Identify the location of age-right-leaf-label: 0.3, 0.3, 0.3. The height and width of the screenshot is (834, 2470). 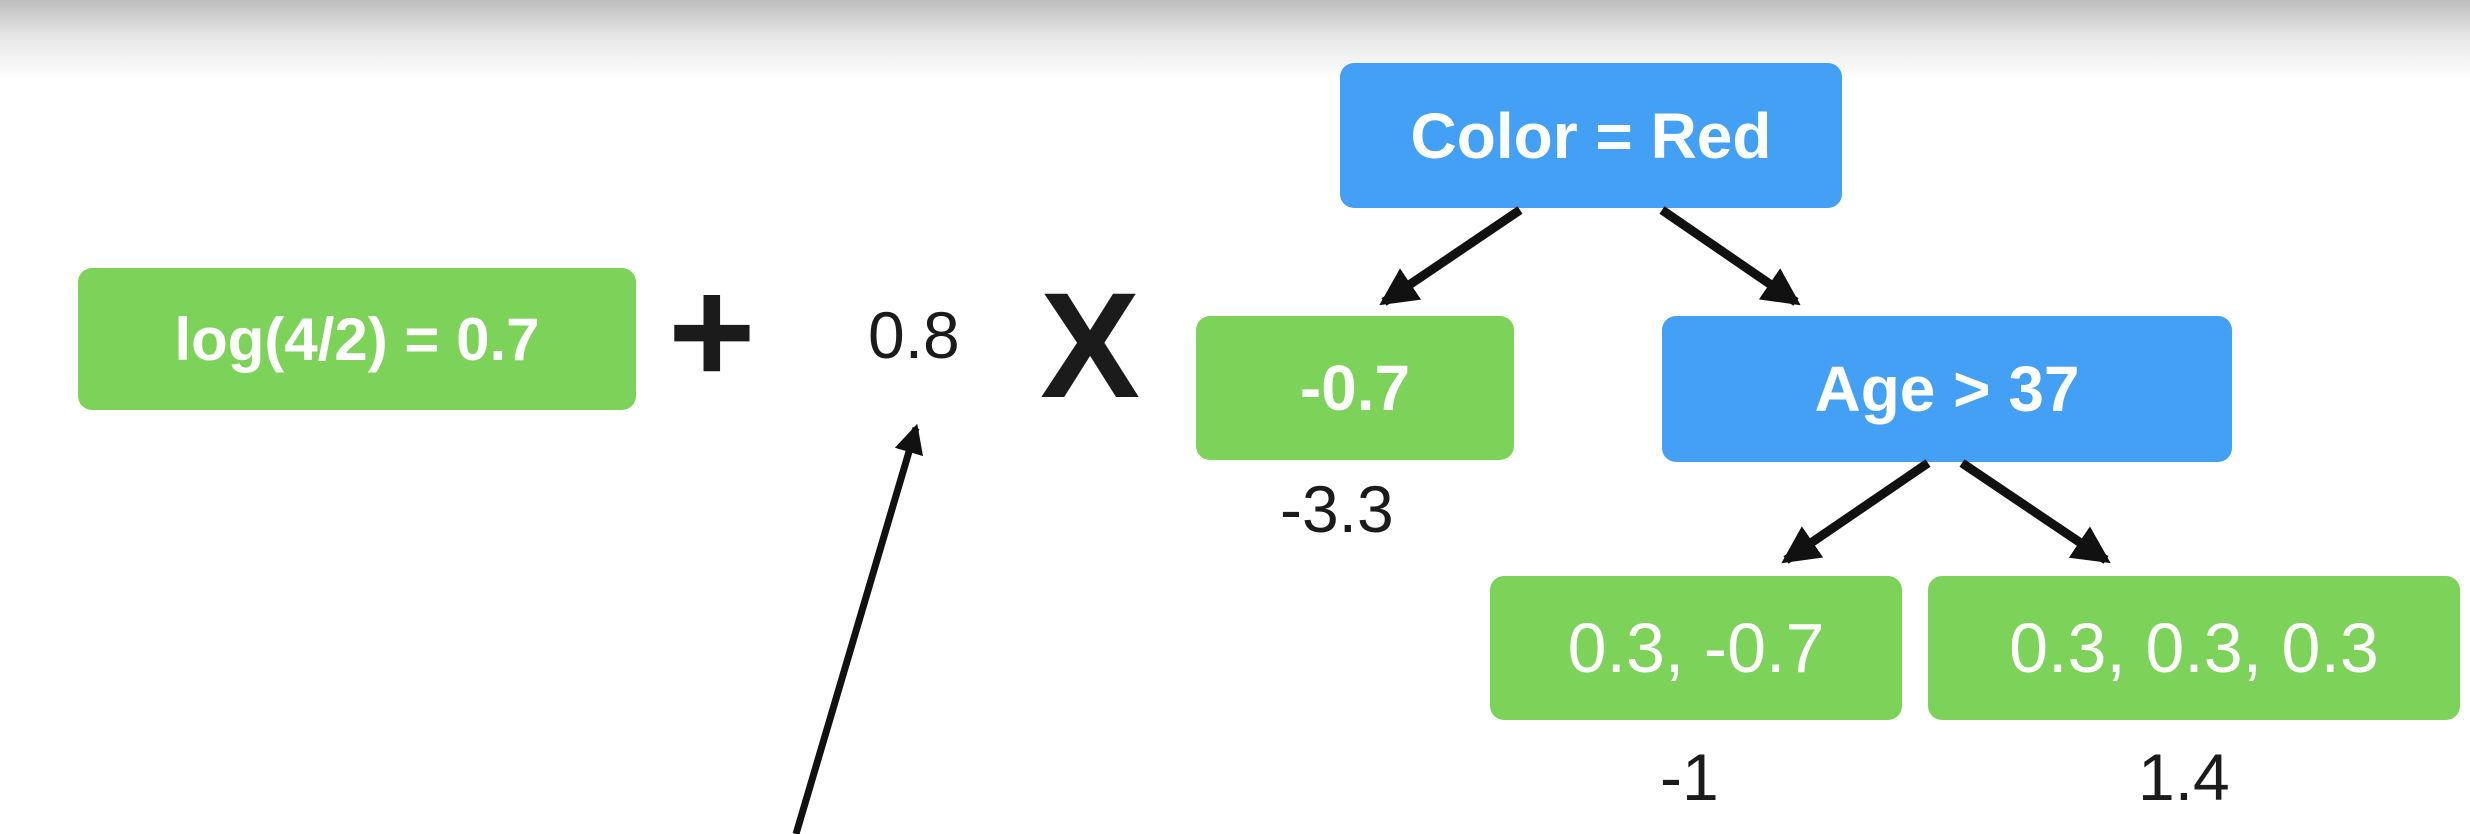
(2194, 648).